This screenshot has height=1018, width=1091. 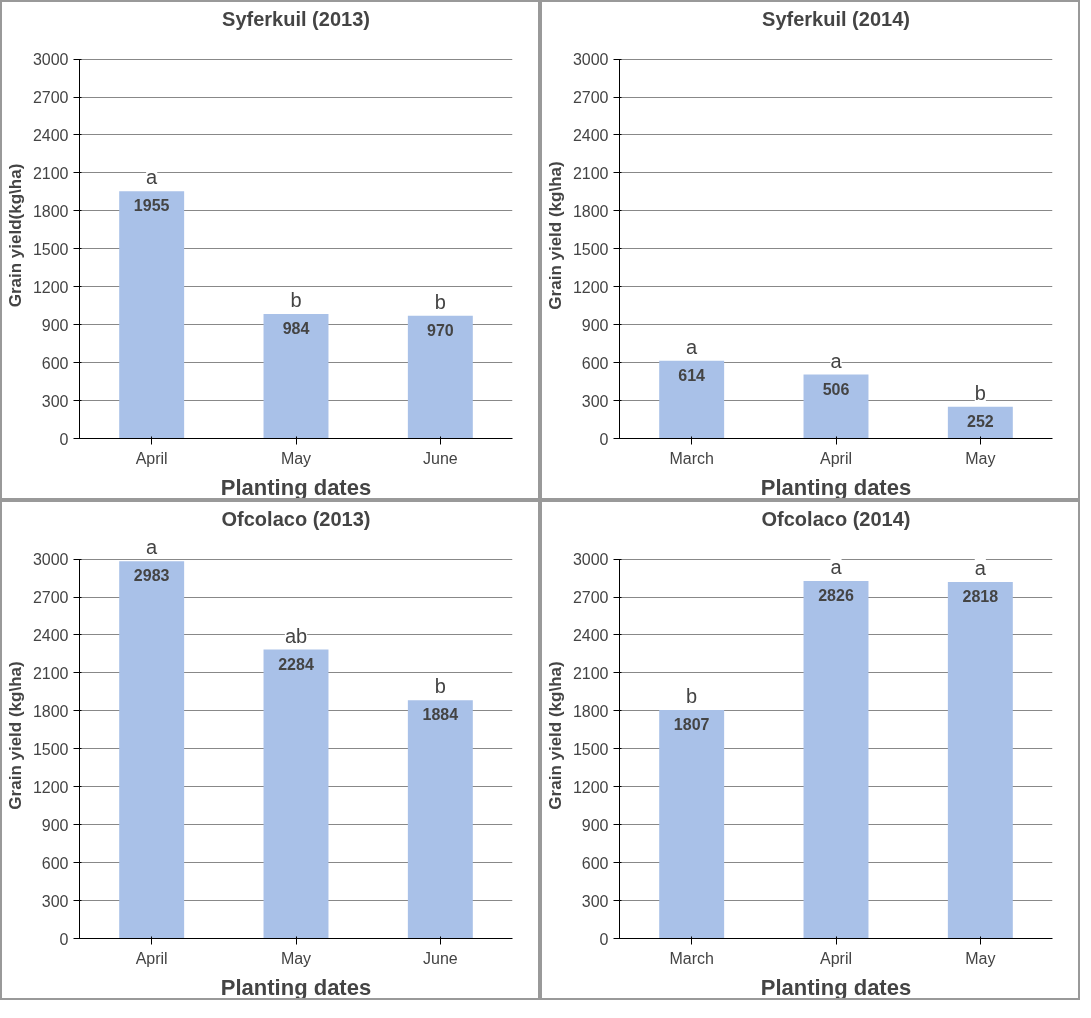 What do you see at coordinates (980, 421) in the screenshot?
I see `data-label: 252` at bounding box center [980, 421].